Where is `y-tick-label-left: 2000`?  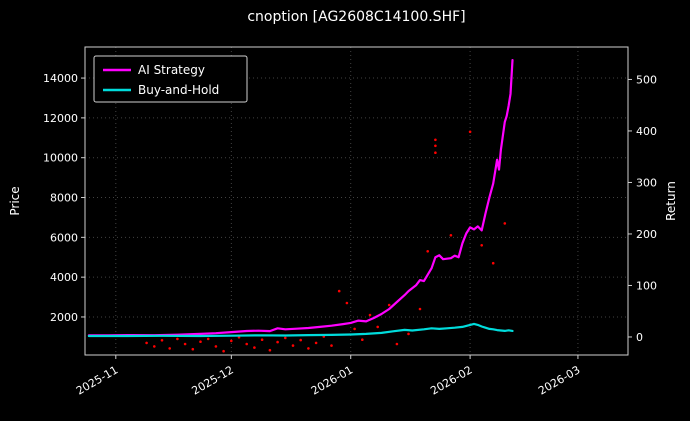
y-tick-label-left: 2000 is located at coordinates (64, 317).